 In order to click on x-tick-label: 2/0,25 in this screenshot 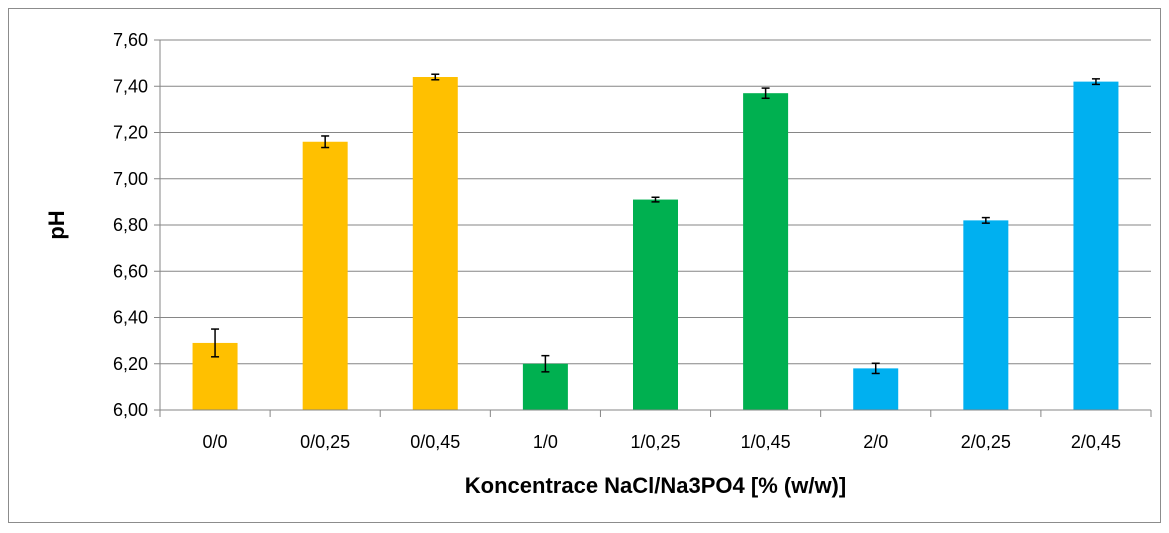, I will do `click(986, 442)`.